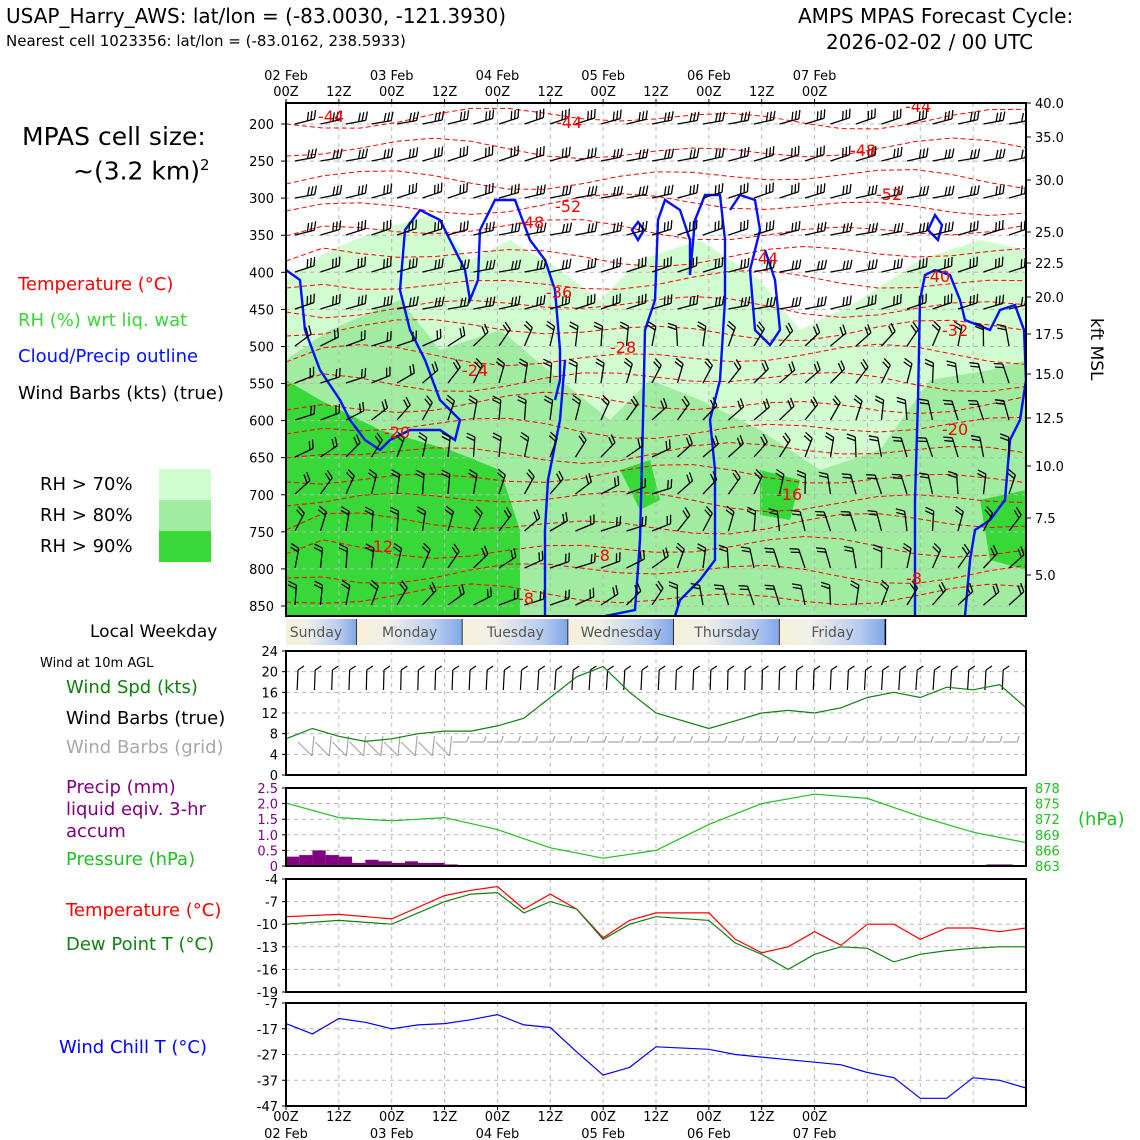 Image resolution: width=1140 pixels, height=1140 pixels. Describe the element at coordinates (144, 910) in the screenshot. I see `legend-temperature-2m: Temperature (°C)` at that location.